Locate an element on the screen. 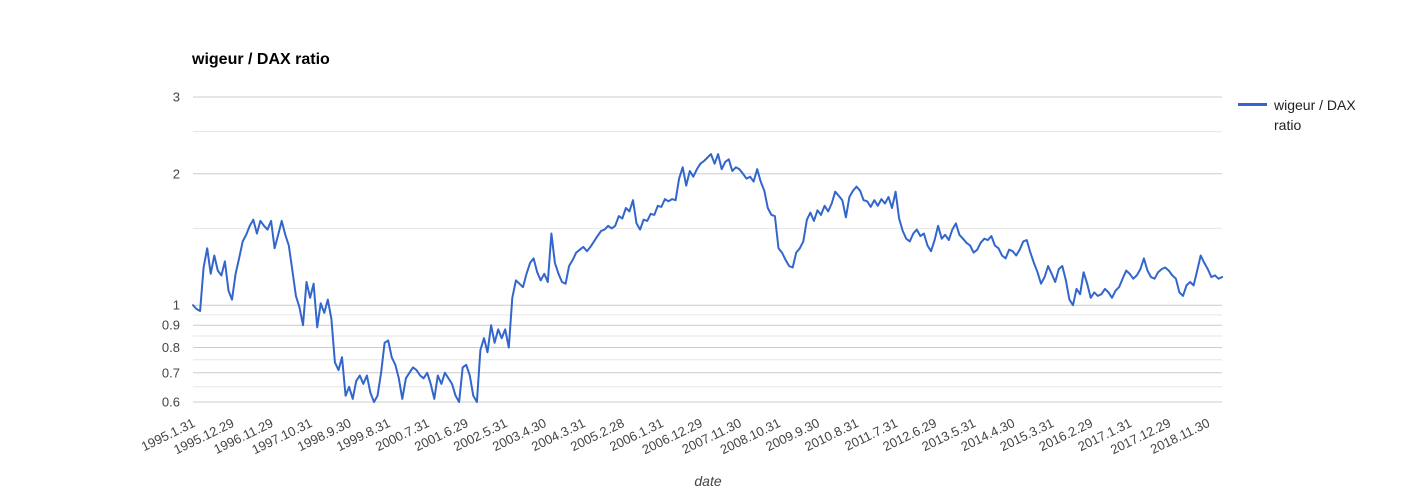 This screenshot has height=500, width=1415. x-axis-title: date is located at coordinates (708, 481).